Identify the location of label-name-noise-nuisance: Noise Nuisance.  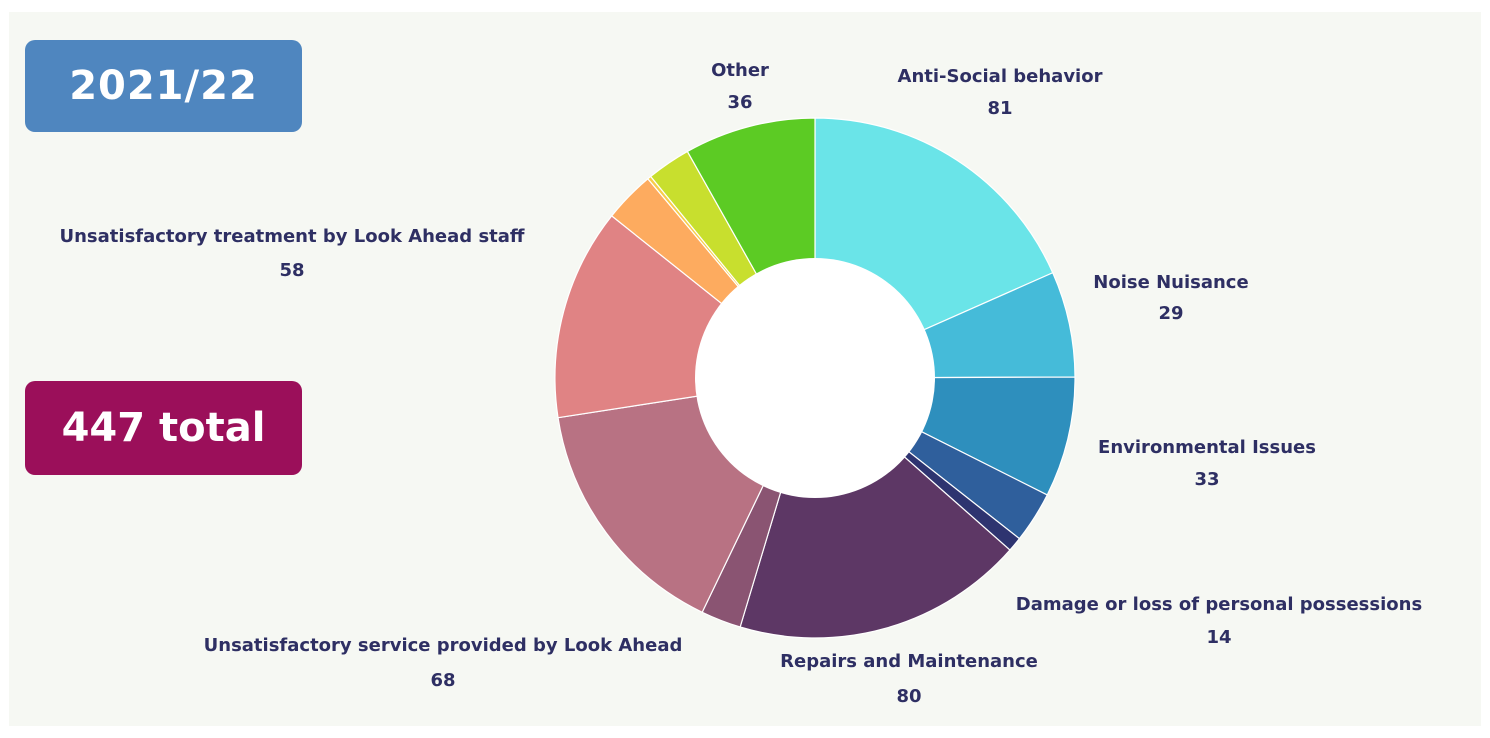
(1170, 282).